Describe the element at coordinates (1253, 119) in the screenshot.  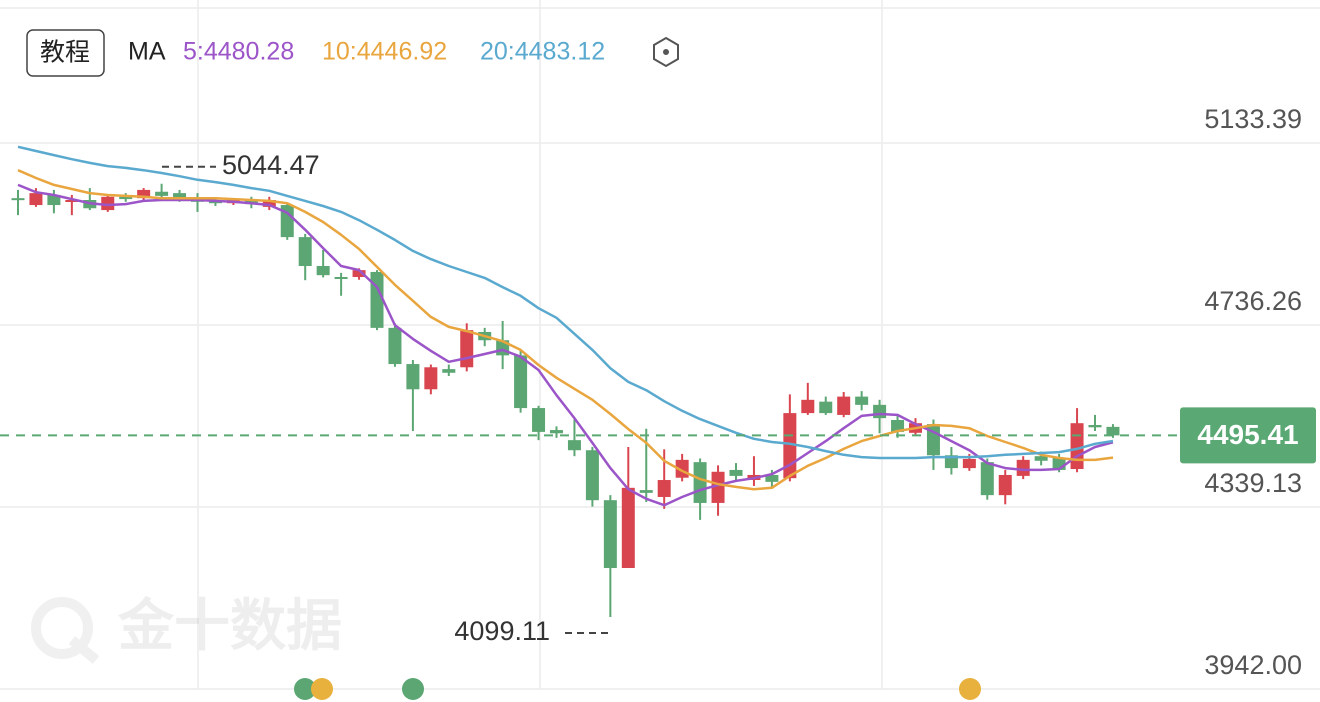
I see `y-tick-label: 5133.39` at that location.